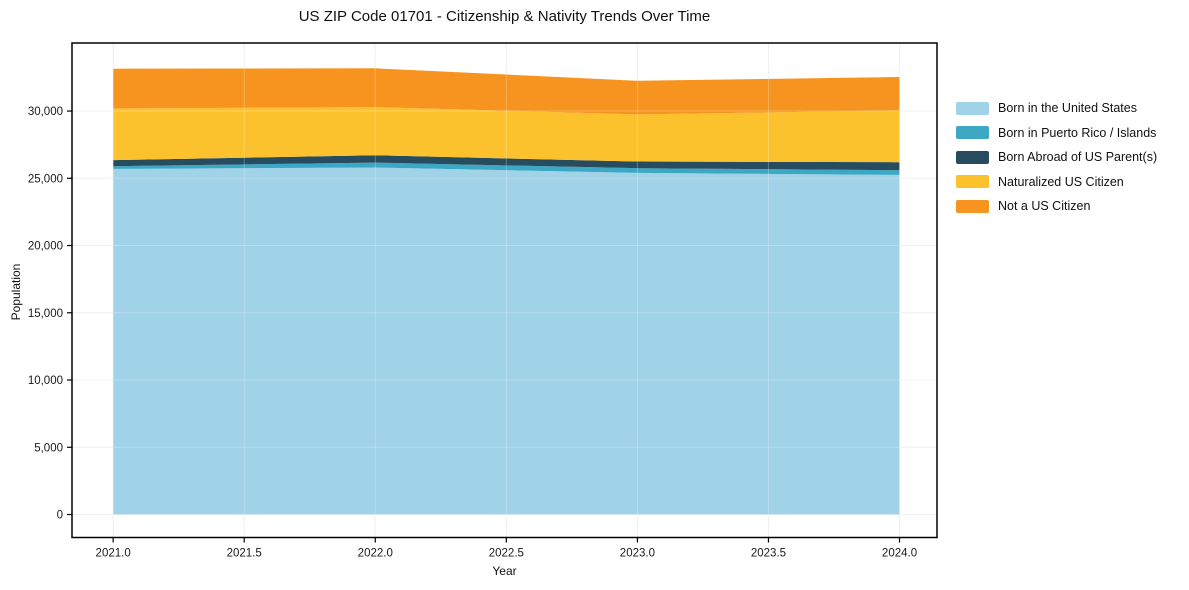 The height and width of the screenshot is (590, 1189). Describe the element at coordinates (60, 516) in the screenshot. I see `y-tick-label: 0` at that location.